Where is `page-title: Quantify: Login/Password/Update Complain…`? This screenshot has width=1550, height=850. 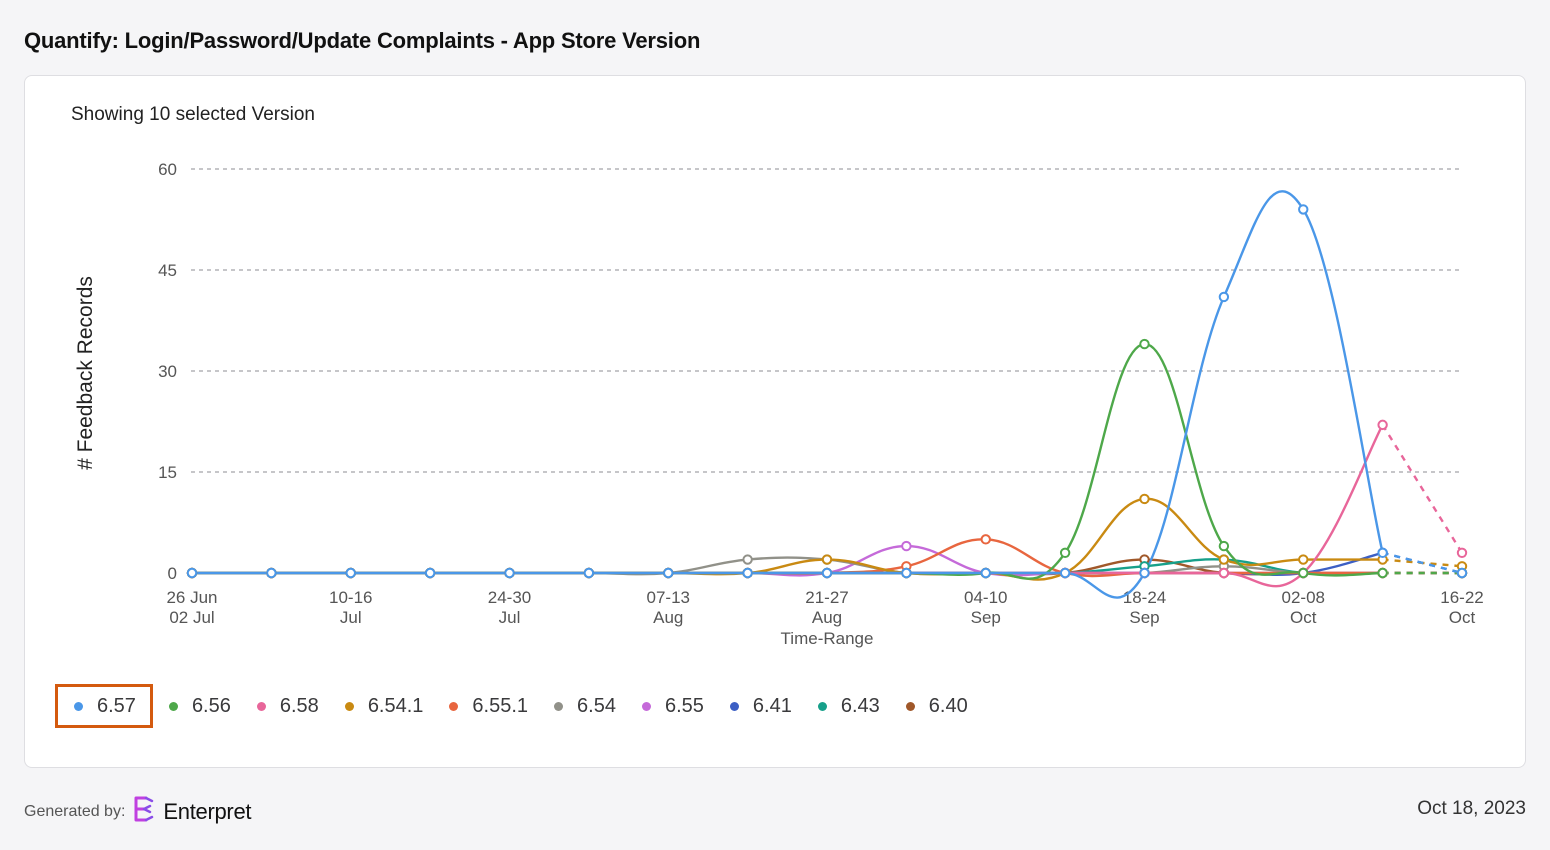 page-title: Quantify: Login/Password/Update Complain… is located at coordinates (362, 40).